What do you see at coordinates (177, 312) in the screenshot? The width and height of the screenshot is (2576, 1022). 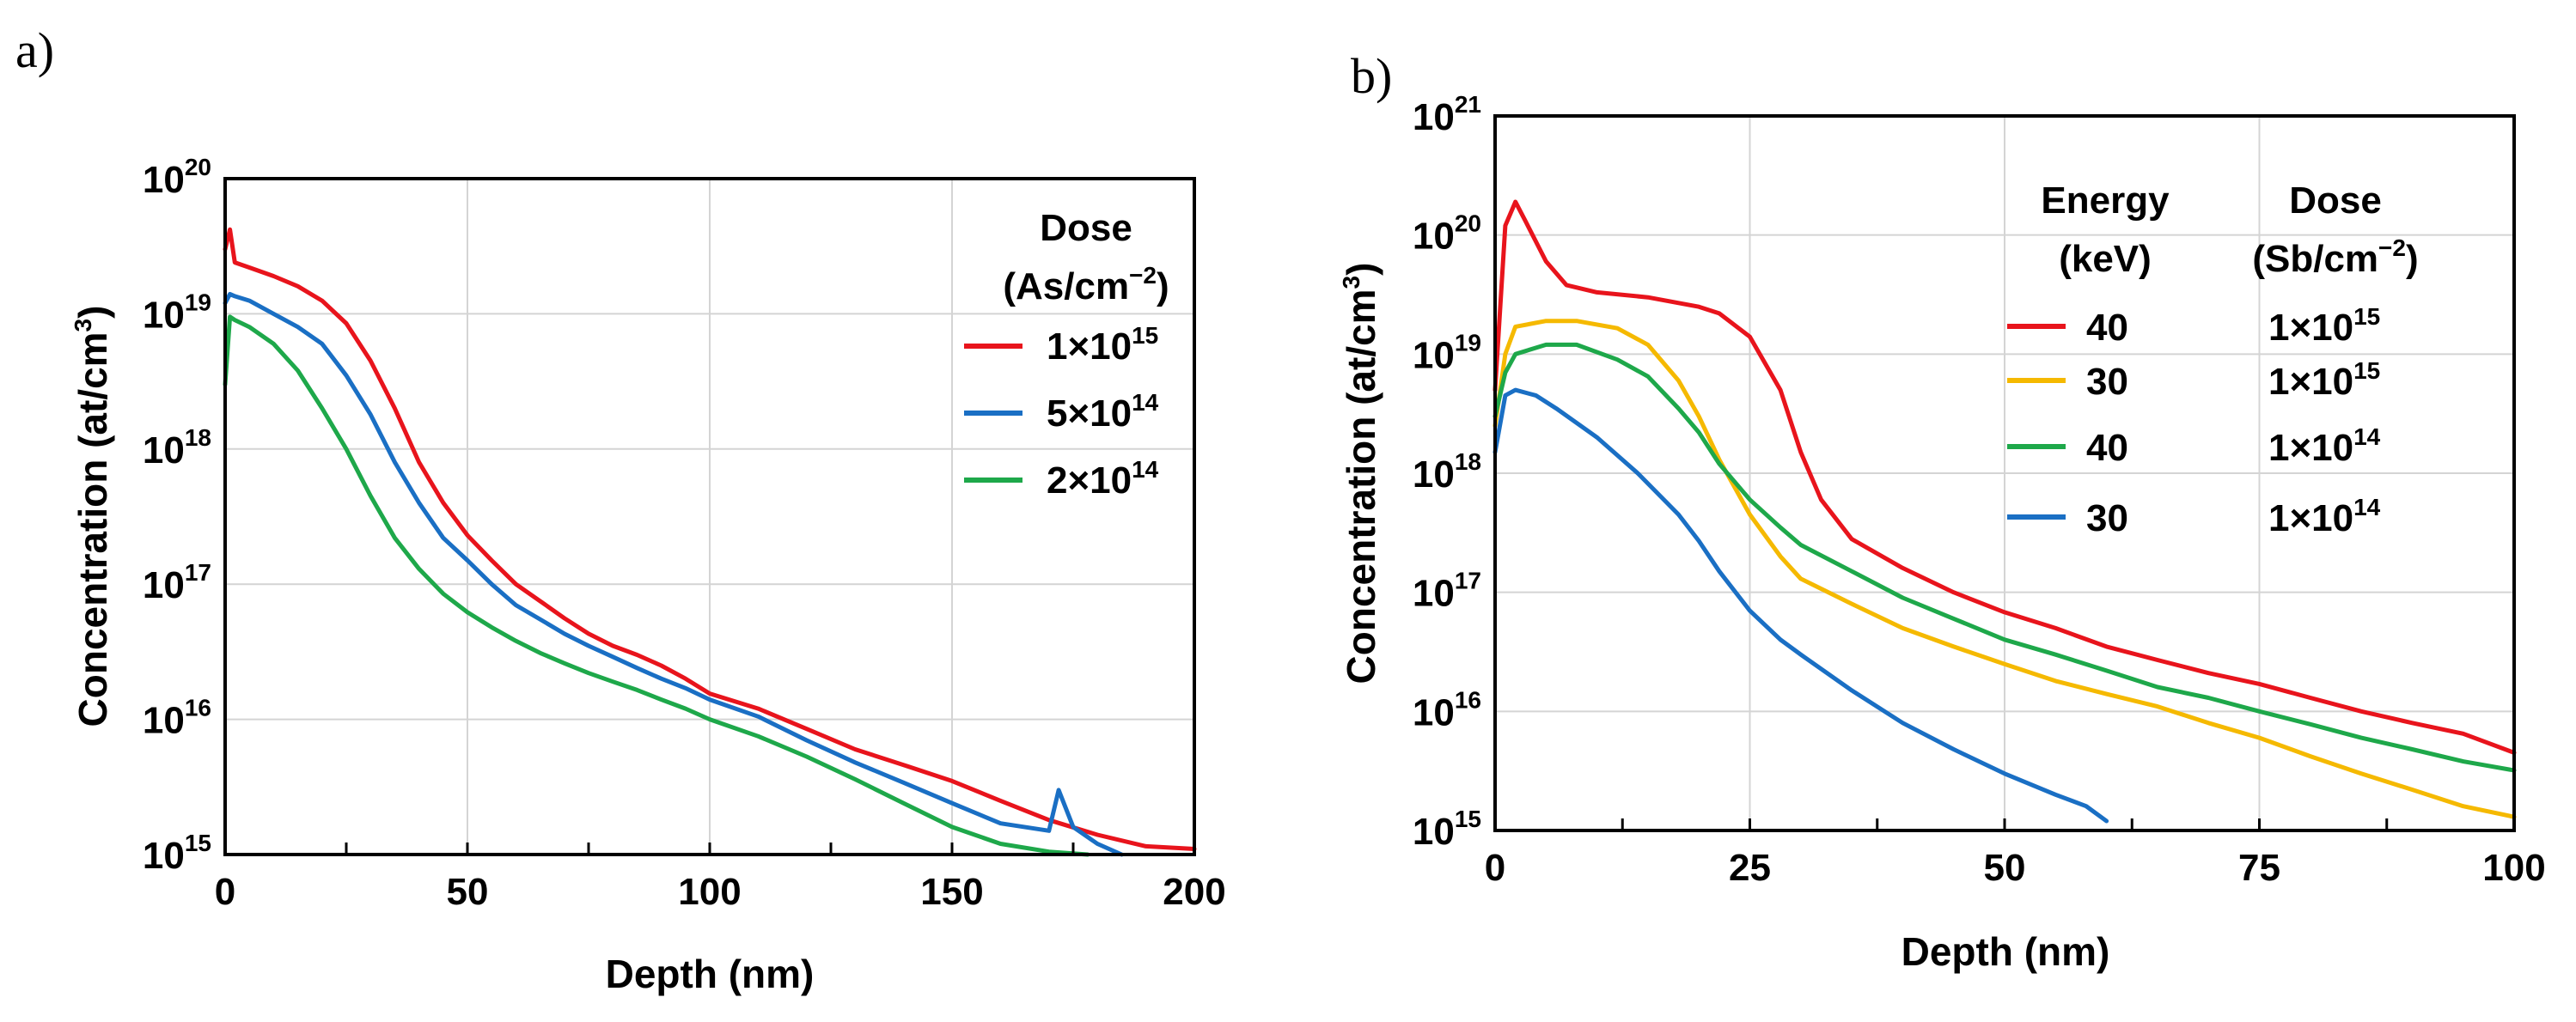 I see `panel-a-y-tick-label-1e19: 1019` at bounding box center [177, 312].